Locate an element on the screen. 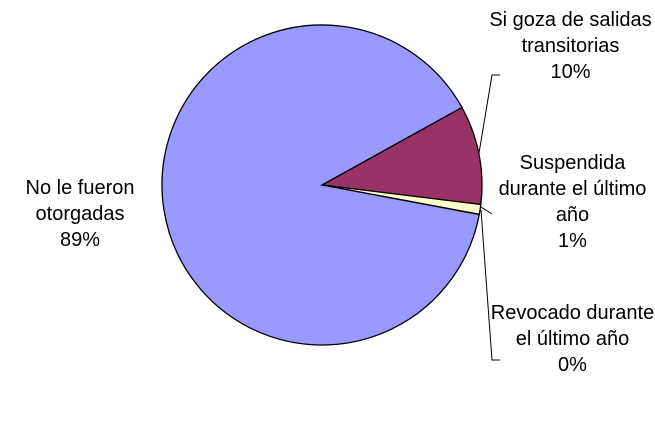 The image size is (655, 428). category-name: Revocado durante el último año is located at coordinates (572, 326).